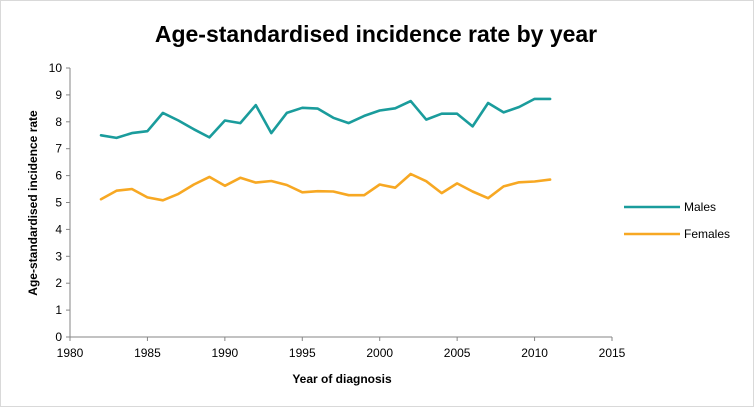 This screenshot has height=407, width=754. Describe the element at coordinates (707, 234) in the screenshot. I see `legend-label-females: Females` at that location.